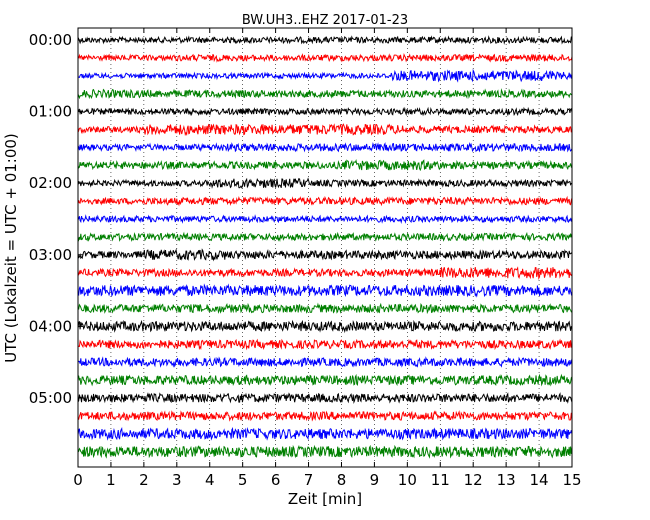 The width and height of the screenshot is (650, 520). Describe the element at coordinates (325, 20) in the screenshot. I see `chart-title: BW.UH3..EHZ 2017-01-23` at that location.